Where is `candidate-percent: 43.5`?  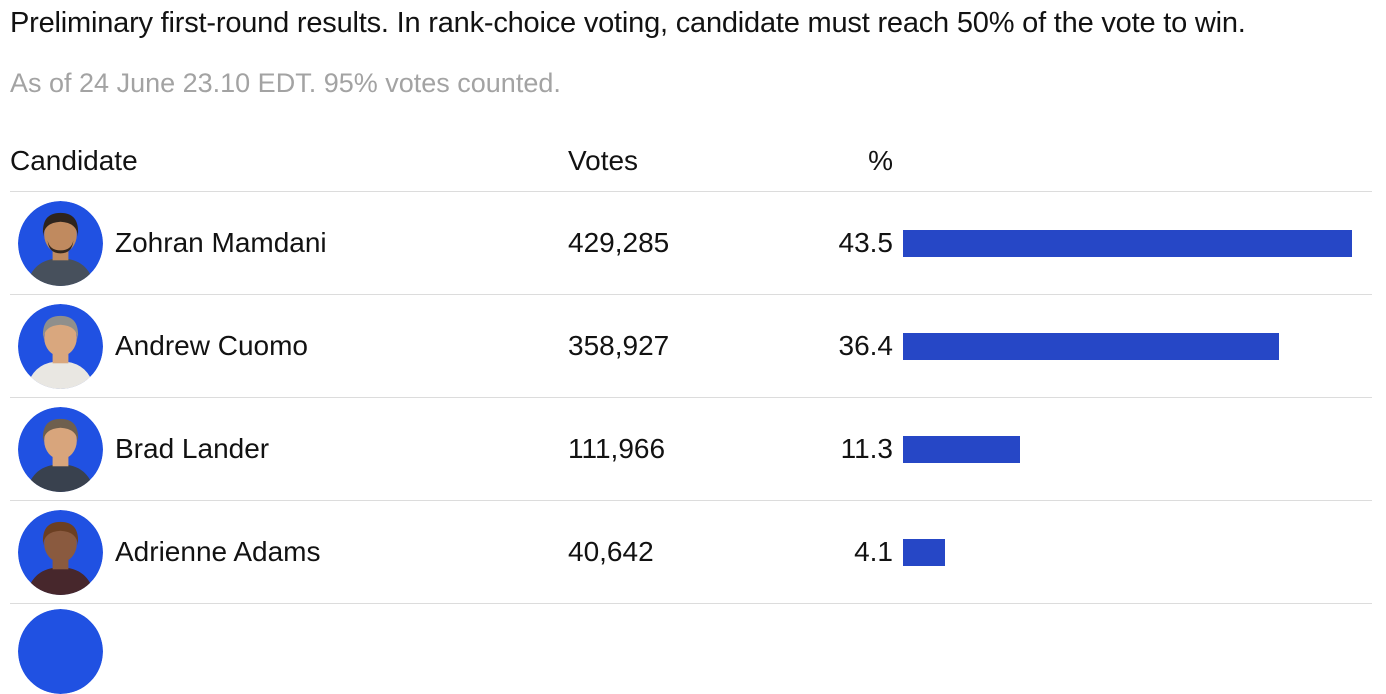 candidate-percent: 43.5 is located at coordinates (866, 242).